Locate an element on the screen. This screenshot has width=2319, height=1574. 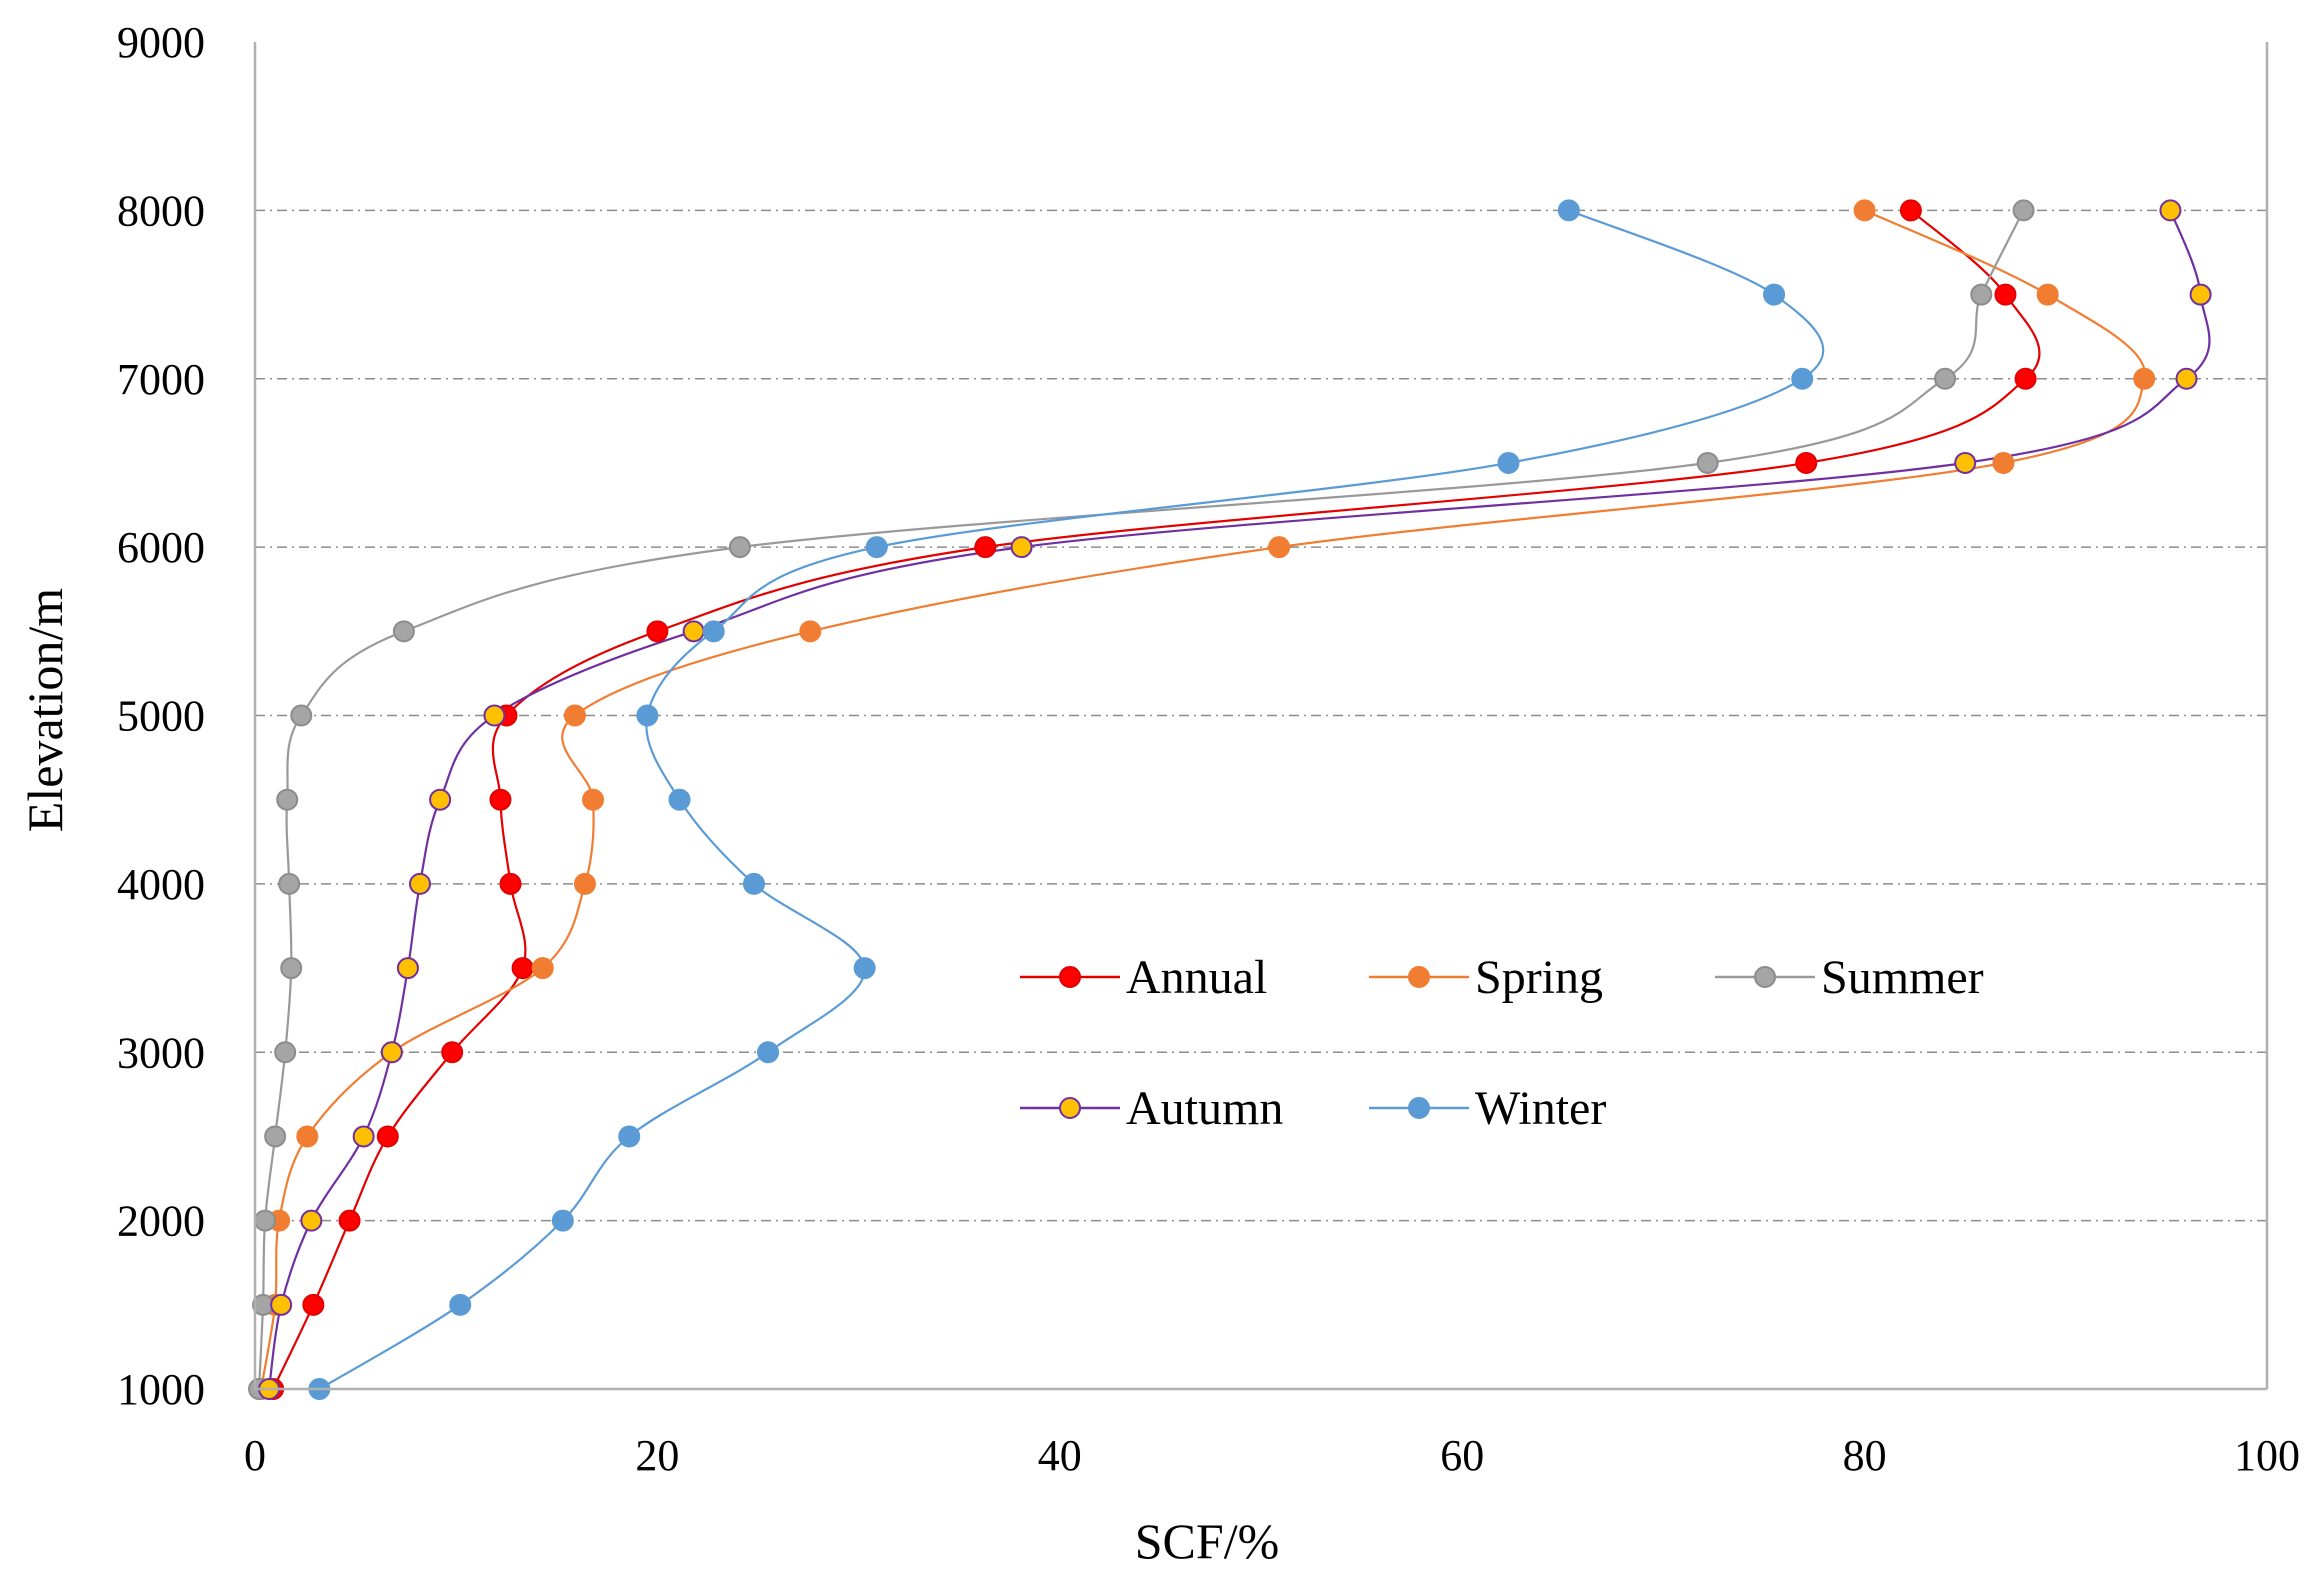
legend-label-annual: Annual is located at coordinates (1196, 977).